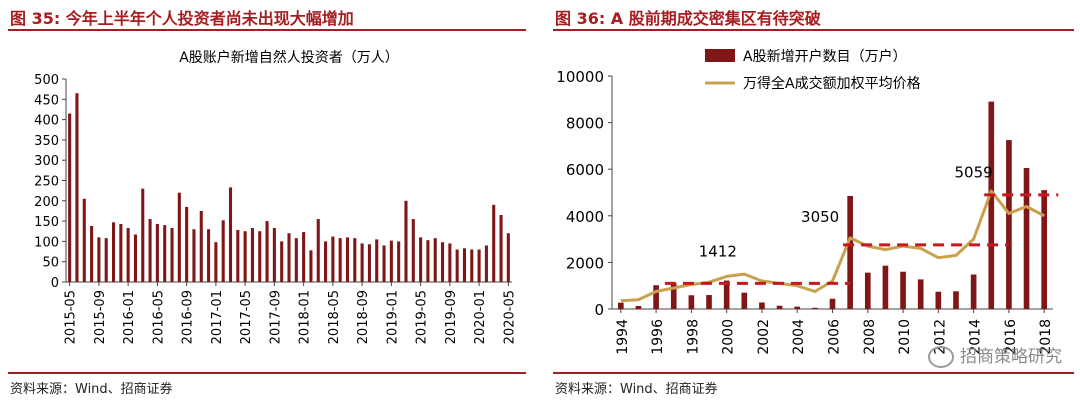  I want to click on y-tick-label: 200, so click(46, 202).